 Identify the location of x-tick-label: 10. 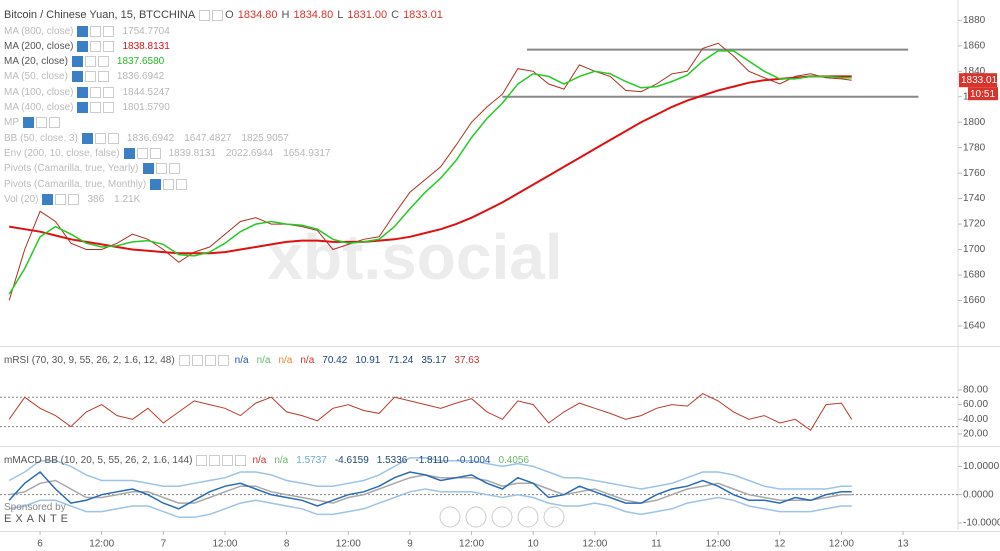
(534, 544).